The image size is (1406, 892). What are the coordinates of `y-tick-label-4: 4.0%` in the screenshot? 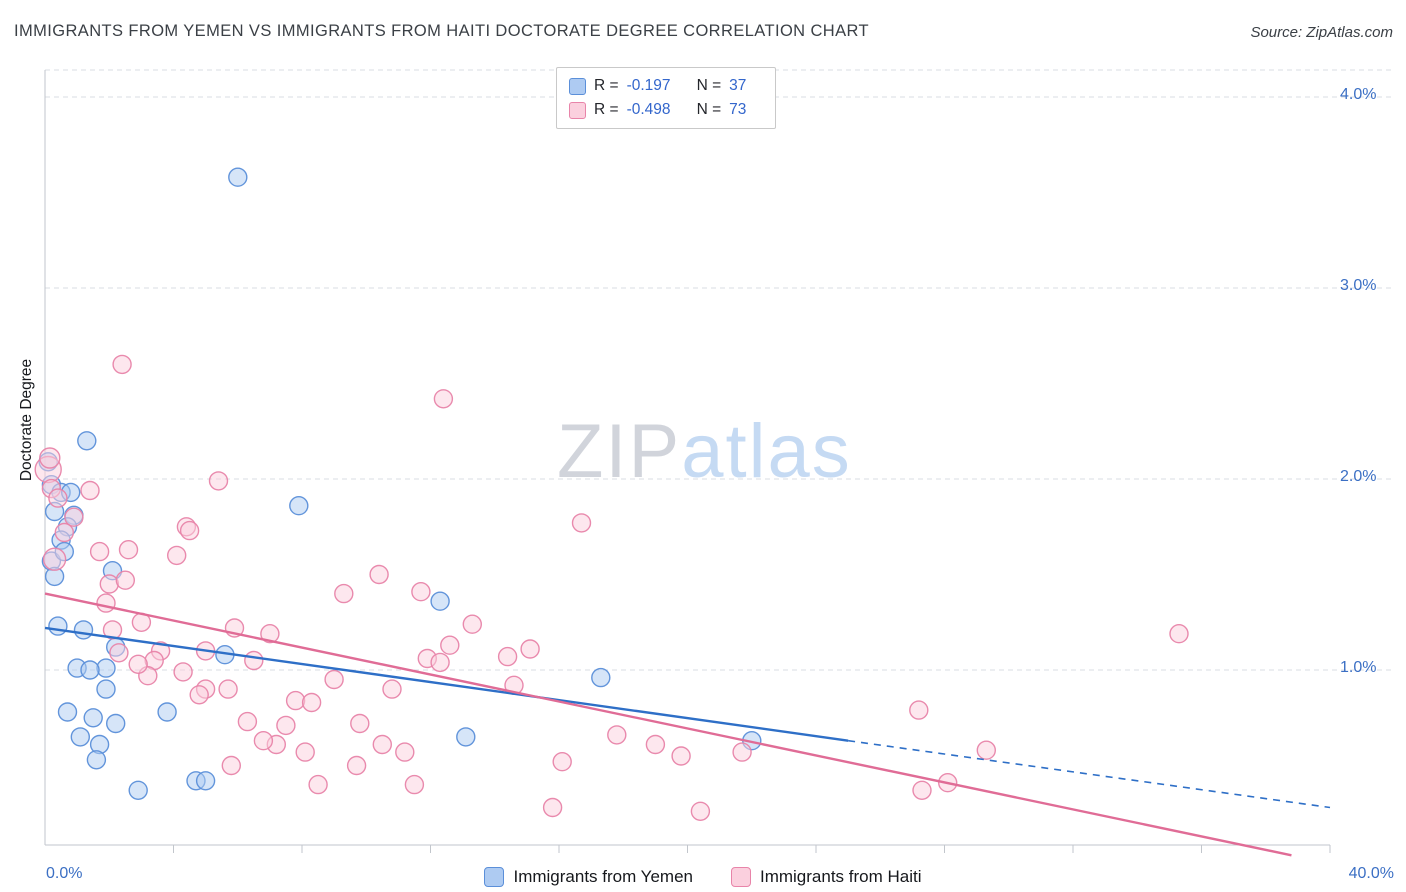 It's located at (1358, 94).